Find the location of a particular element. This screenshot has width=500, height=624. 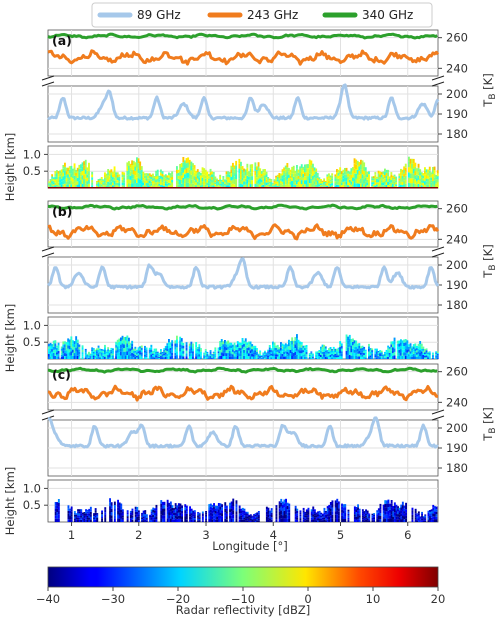

tb-axis-label: TB [K] is located at coordinates (489, 261).